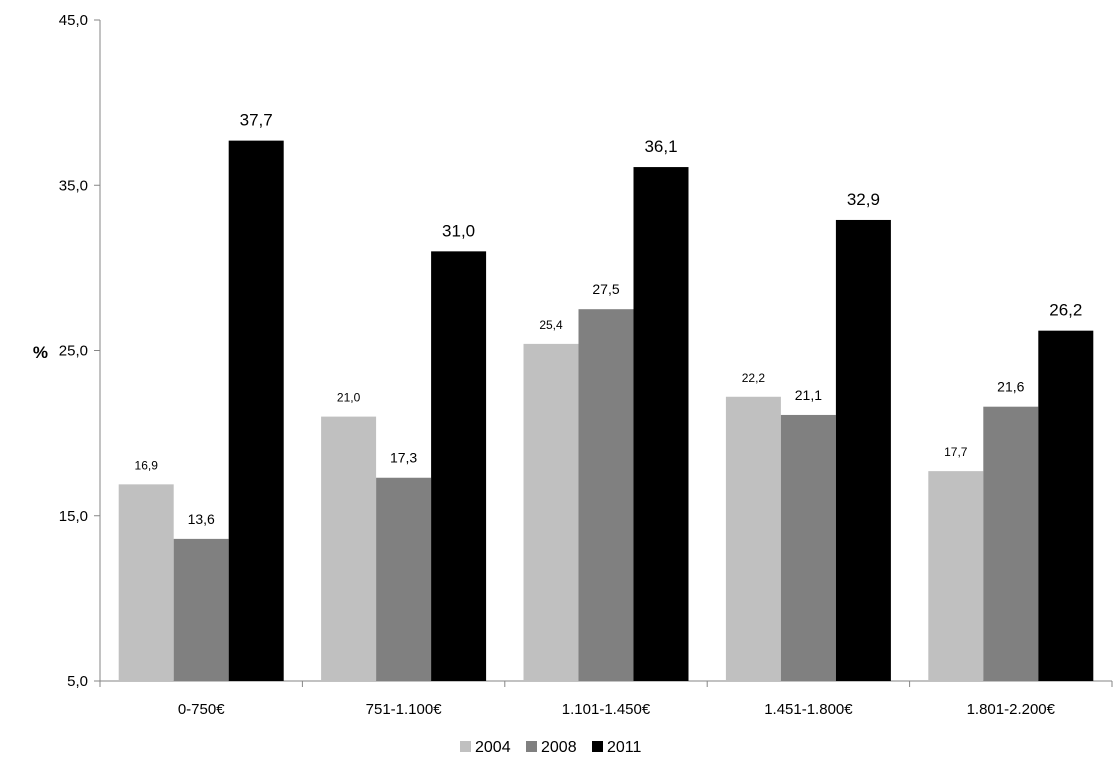 The image size is (1115, 769). What do you see at coordinates (77, 681) in the screenshot?
I see `y-tick-label: 5,0` at bounding box center [77, 681].